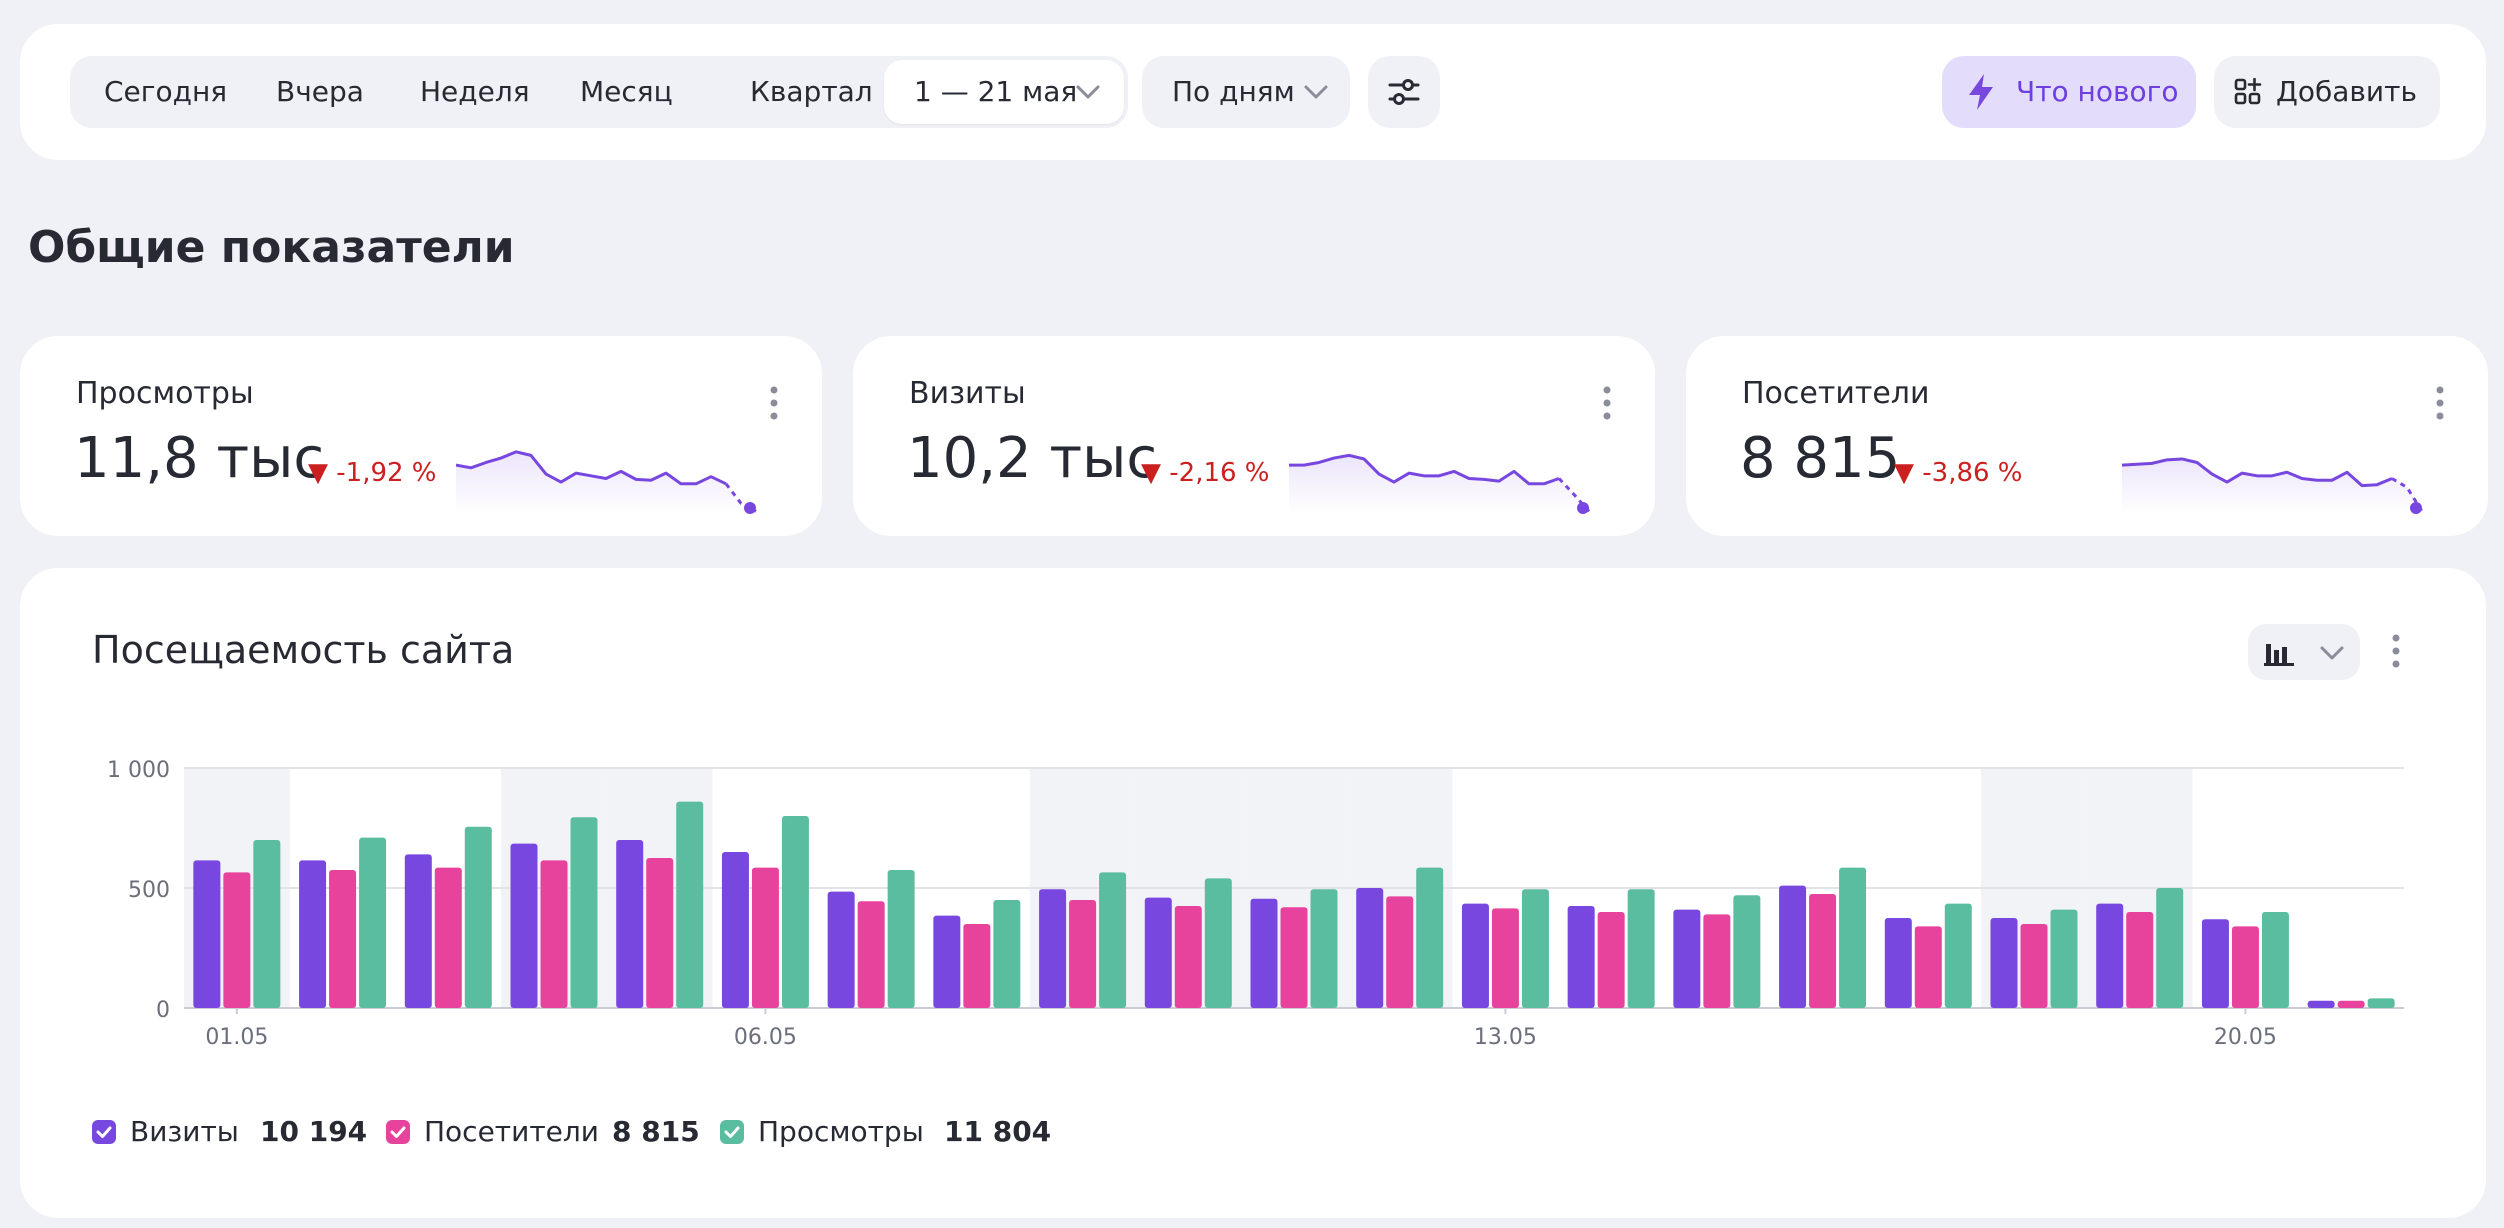  What do you see at coordinates (166, 91) in the screenshot?
I see `period-today: Сегодня` at bounding box center [166, 91].